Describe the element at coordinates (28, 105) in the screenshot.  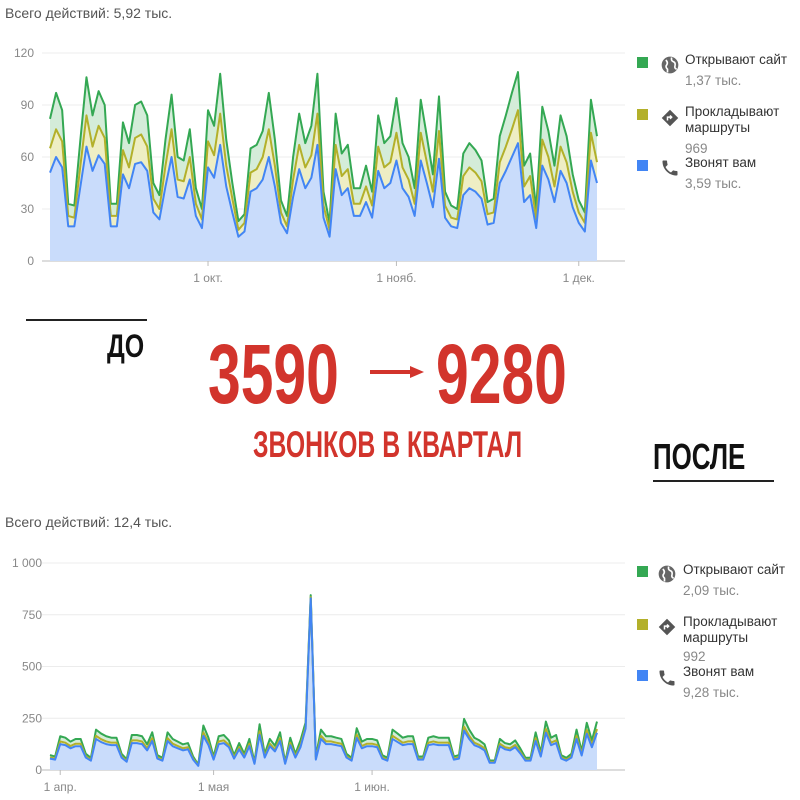
I see `y-tick-label: 90` at that location.